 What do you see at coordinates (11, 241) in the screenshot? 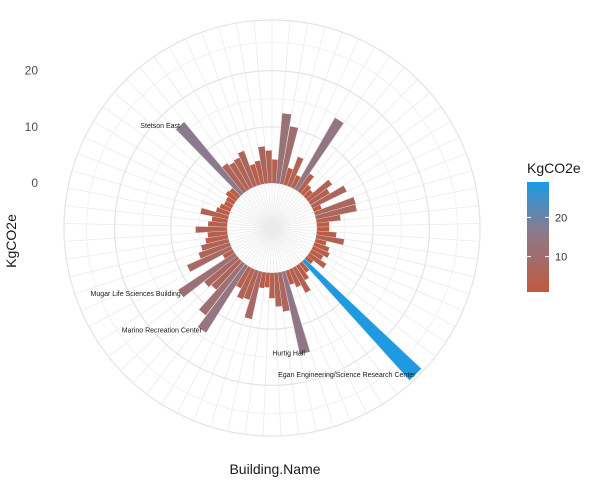
I see `y-axis-title: KgCO2e` at bounding box center [11, 241].